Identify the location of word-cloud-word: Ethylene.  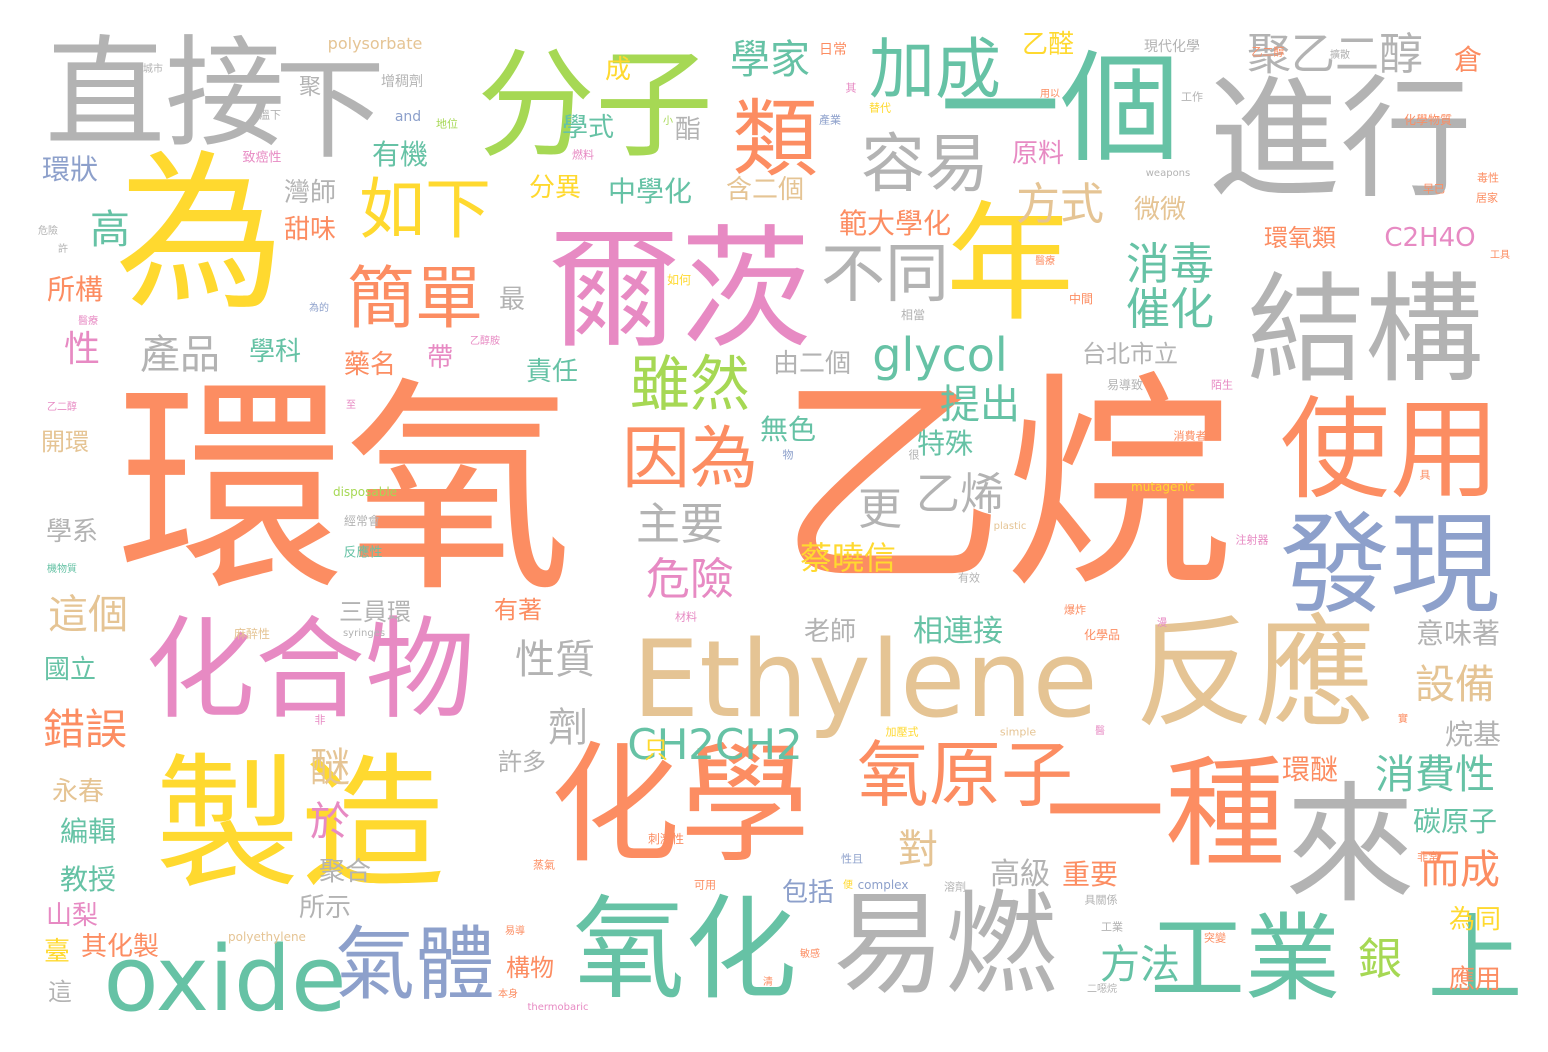
(865, 679).